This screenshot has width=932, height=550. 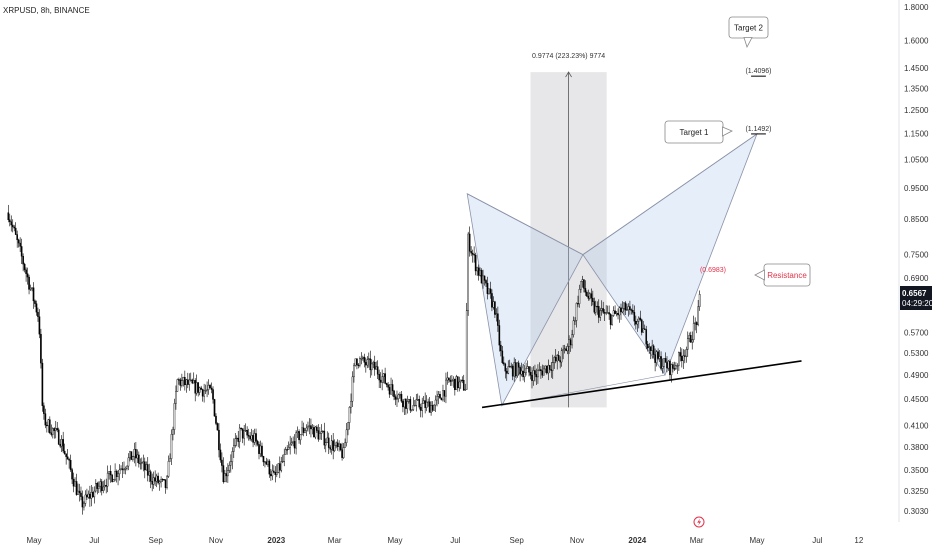 I want to click on price-tick-label: 1.2500, so click(x=916, y=110).